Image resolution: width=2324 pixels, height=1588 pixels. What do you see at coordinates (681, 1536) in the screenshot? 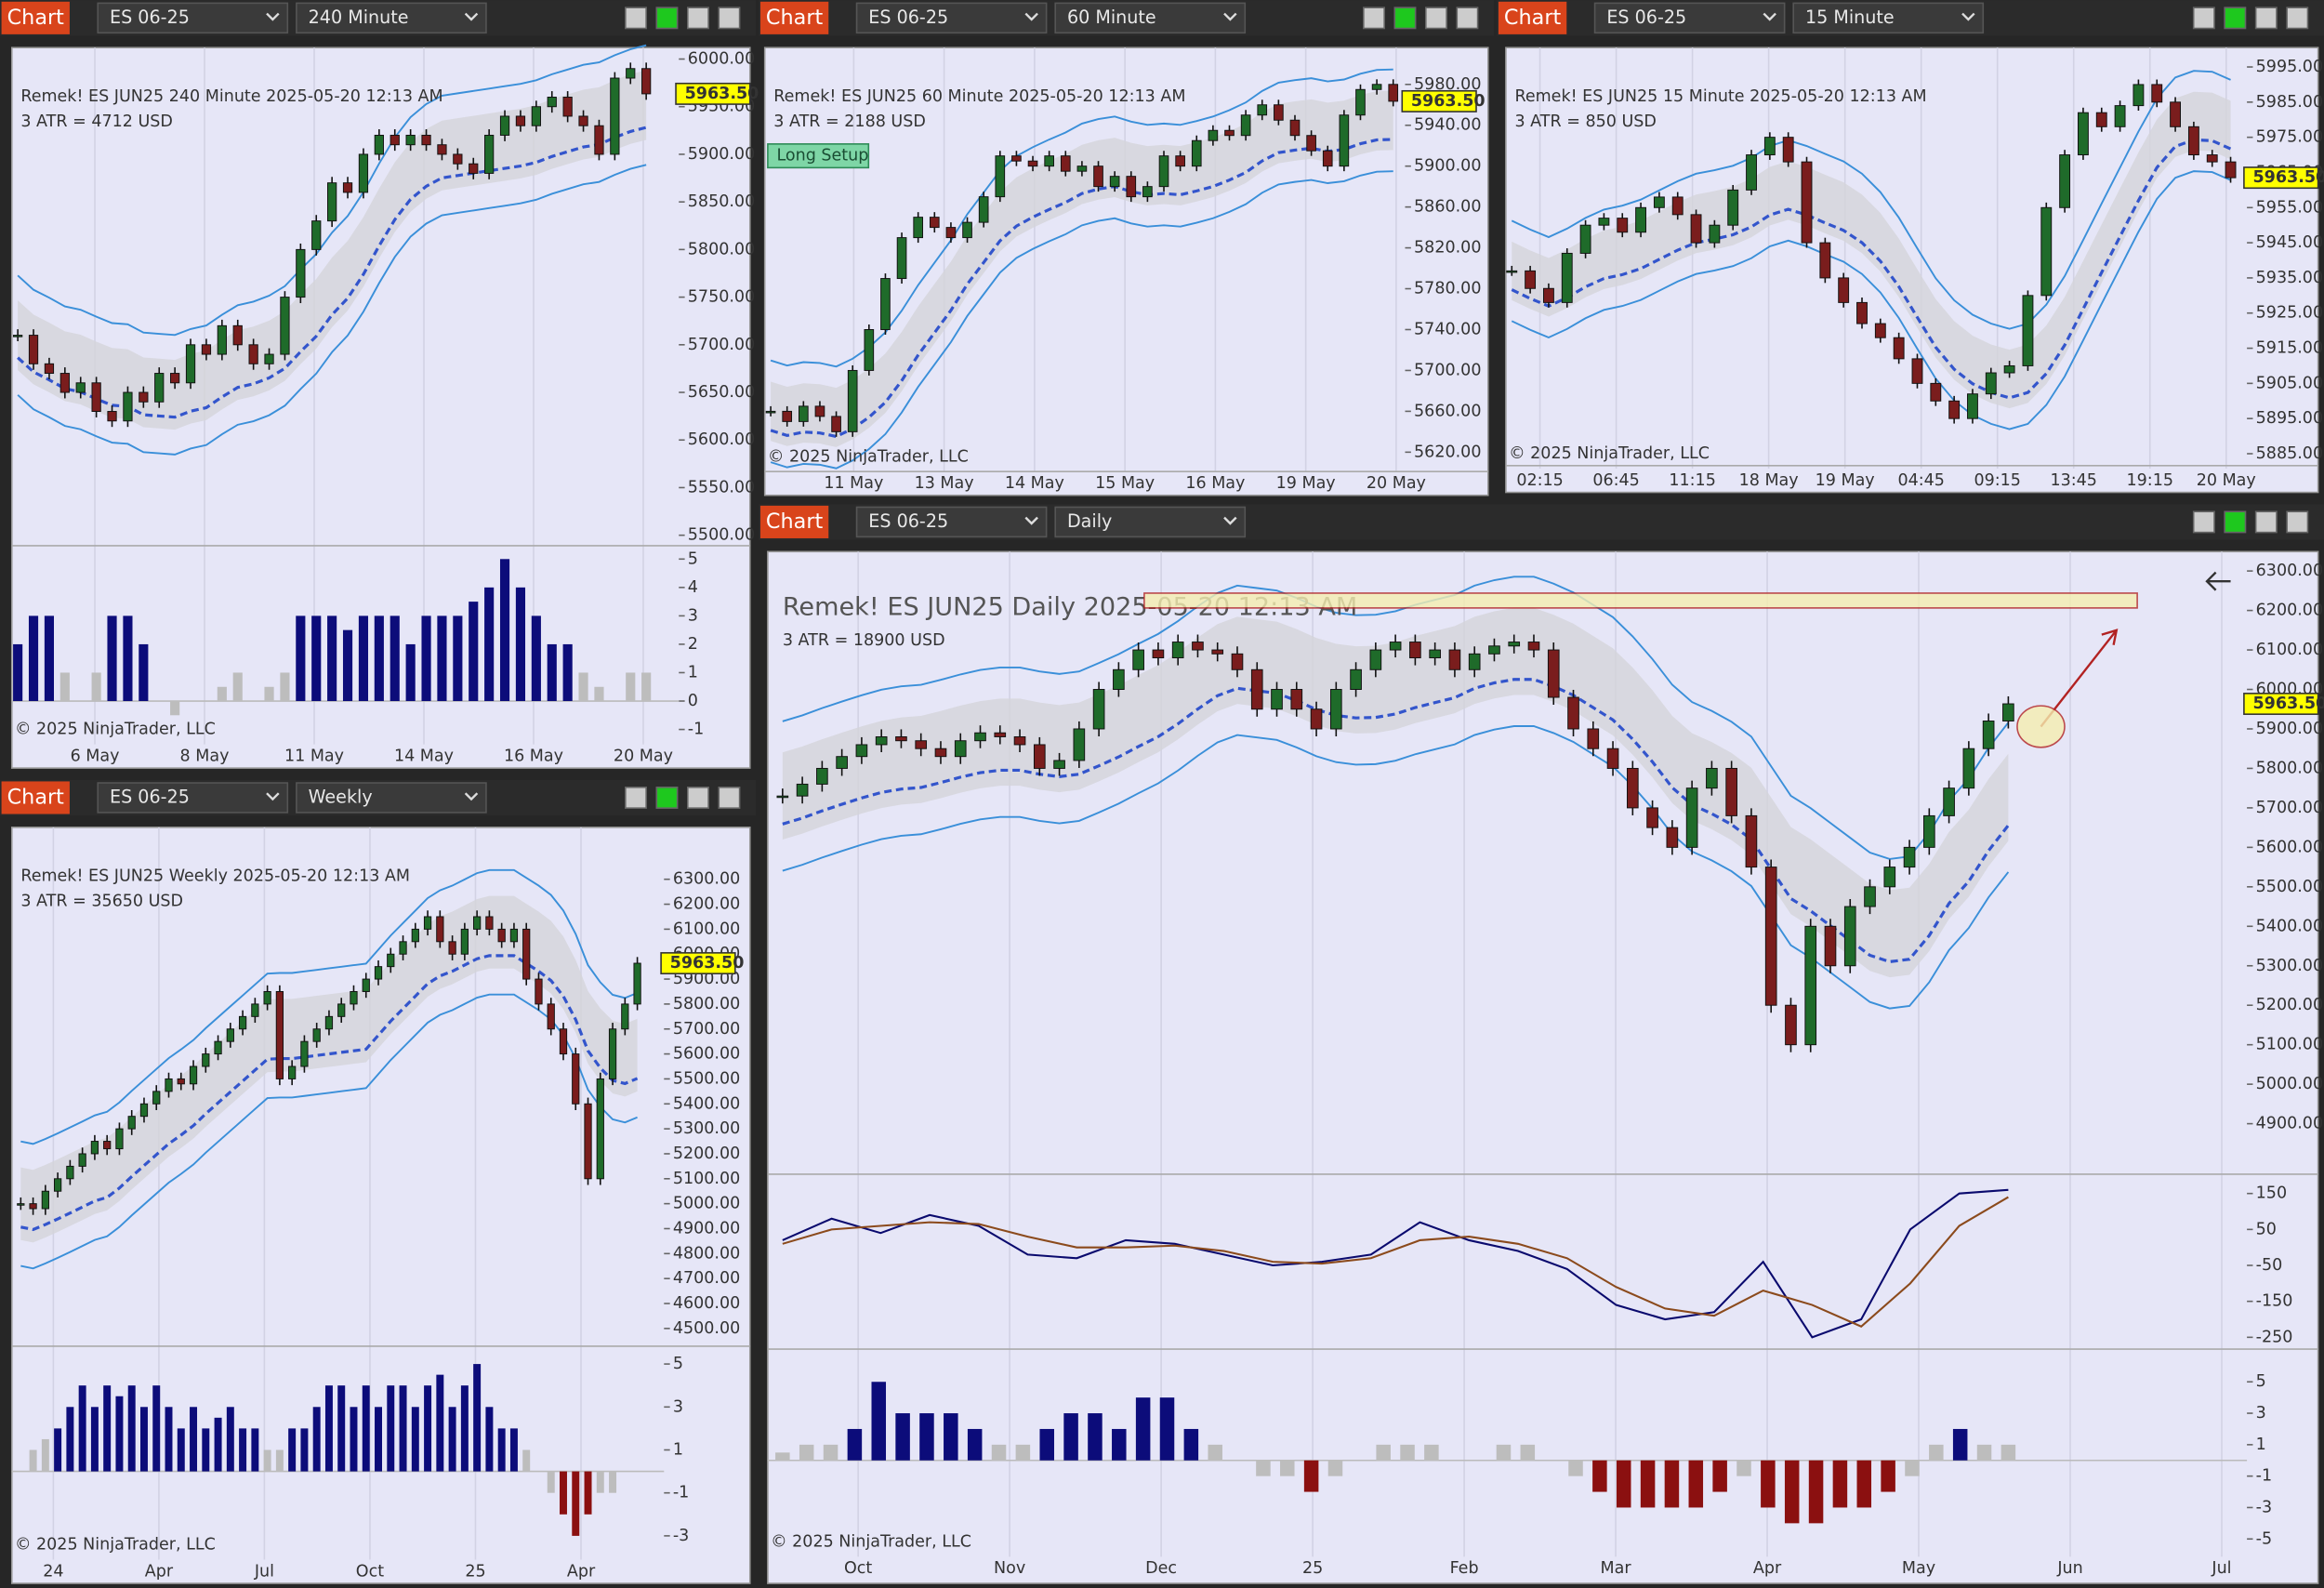
I see `indicator-tick-label: -3` at bounding box center [681, 1536].